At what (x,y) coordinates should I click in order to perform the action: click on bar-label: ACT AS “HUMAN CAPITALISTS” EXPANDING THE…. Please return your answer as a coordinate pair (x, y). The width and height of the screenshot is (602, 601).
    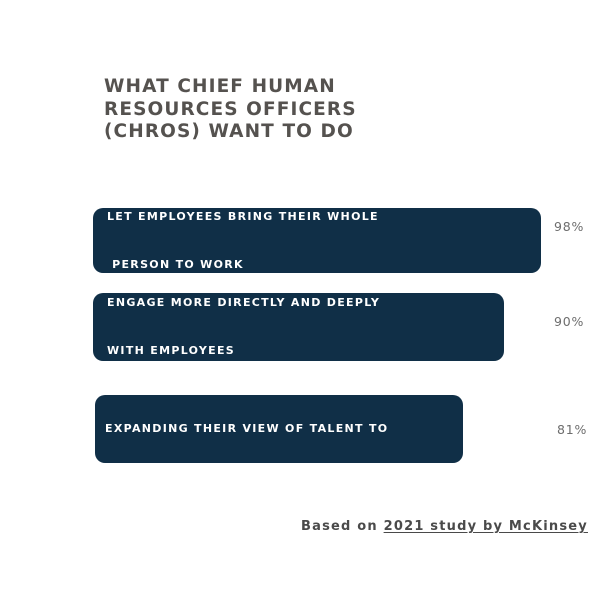
    Looking at the image, I should click on (246, 429).